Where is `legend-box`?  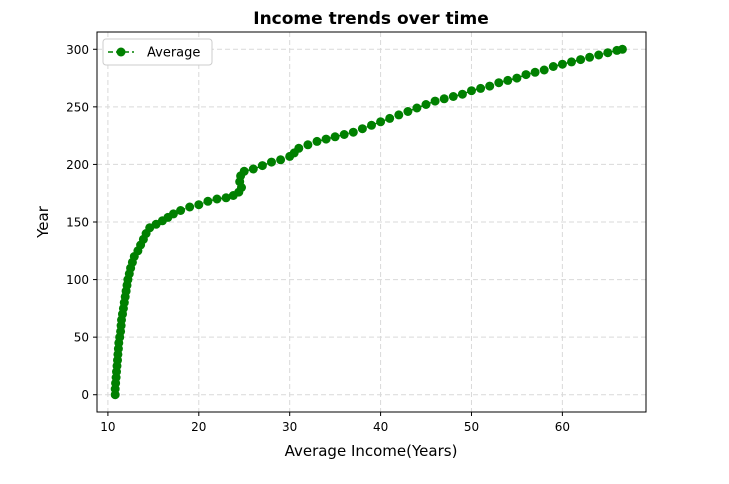
legend-box is located at coordinates (157, 52).